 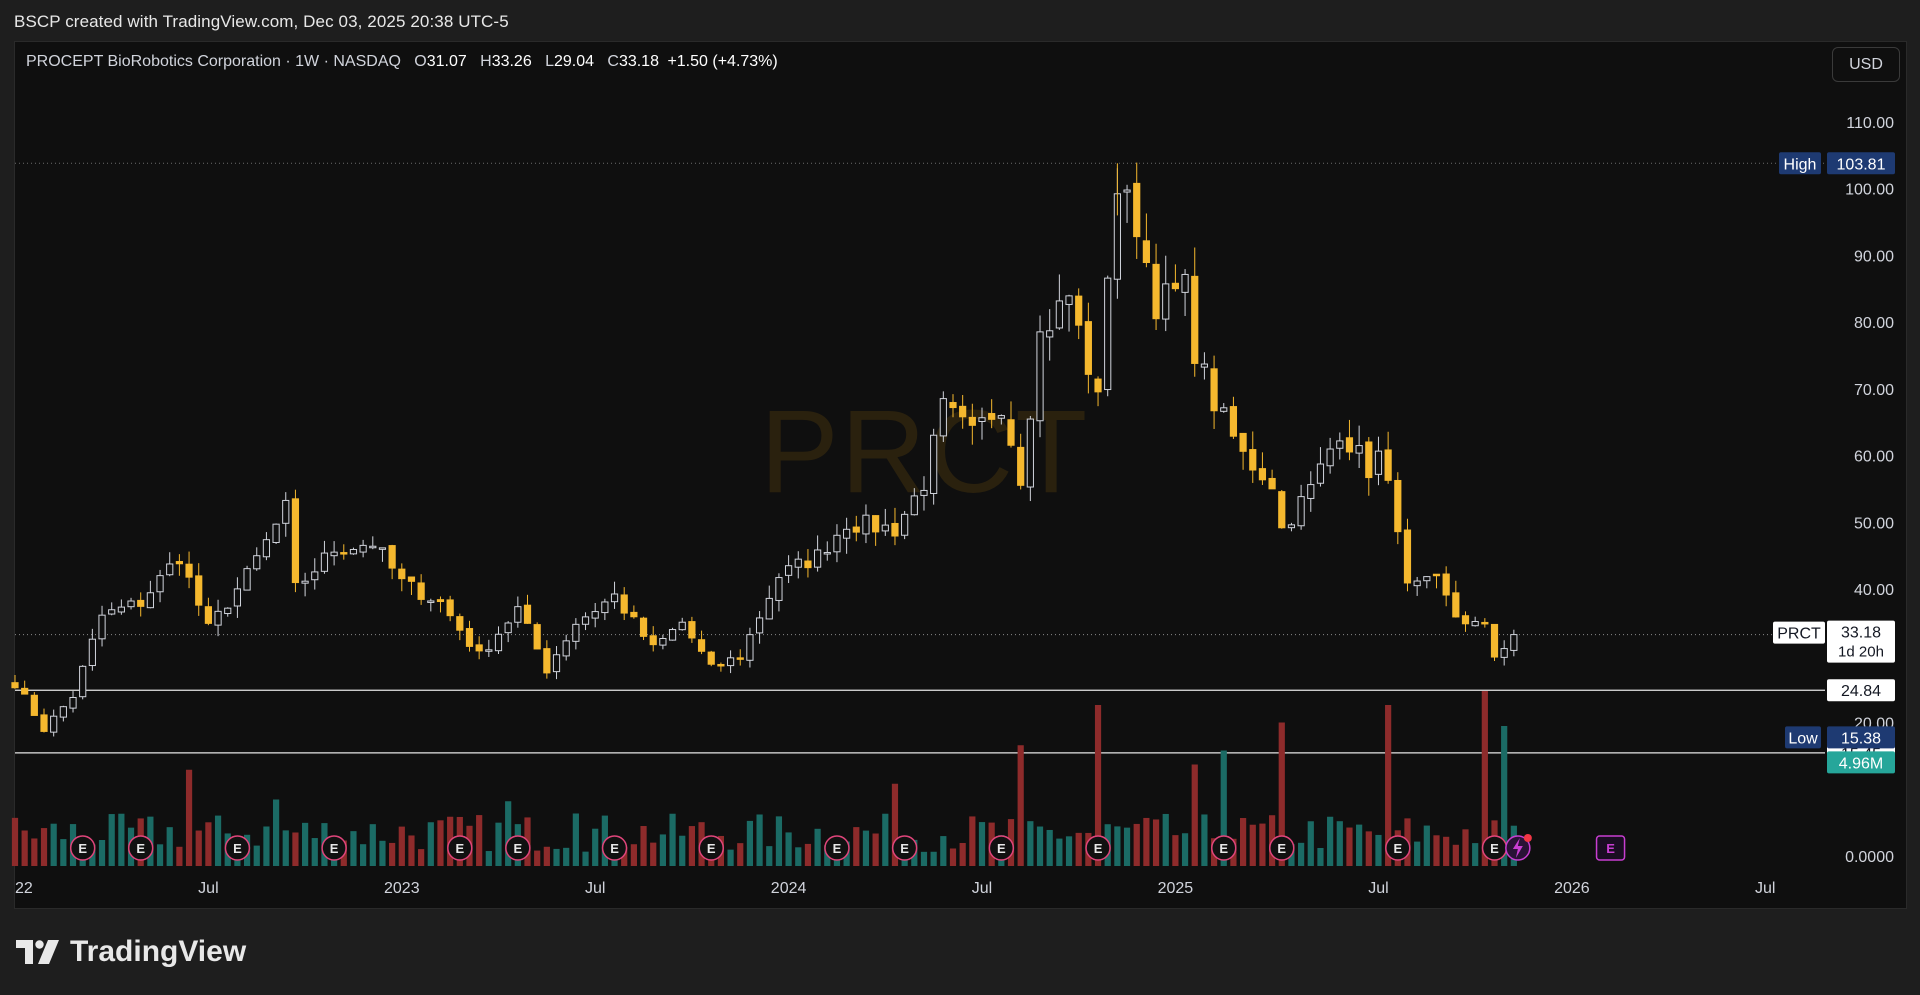 I want to click on high-label-badge: High, so click(x=1800, y=164).